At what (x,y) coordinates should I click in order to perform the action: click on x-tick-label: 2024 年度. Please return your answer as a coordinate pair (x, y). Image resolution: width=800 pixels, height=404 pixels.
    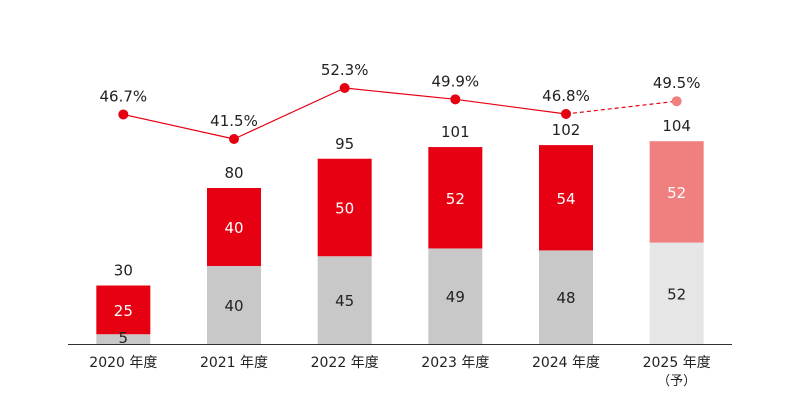
    Looking at the image, I should click on (566, 363).